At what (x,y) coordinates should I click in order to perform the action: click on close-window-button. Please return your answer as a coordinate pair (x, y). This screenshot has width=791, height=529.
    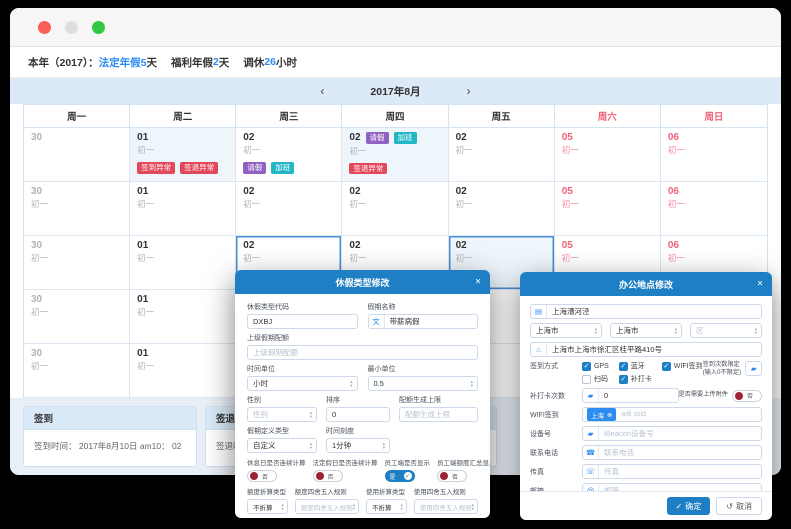
    Looking at the image, I should click on (44, 27).